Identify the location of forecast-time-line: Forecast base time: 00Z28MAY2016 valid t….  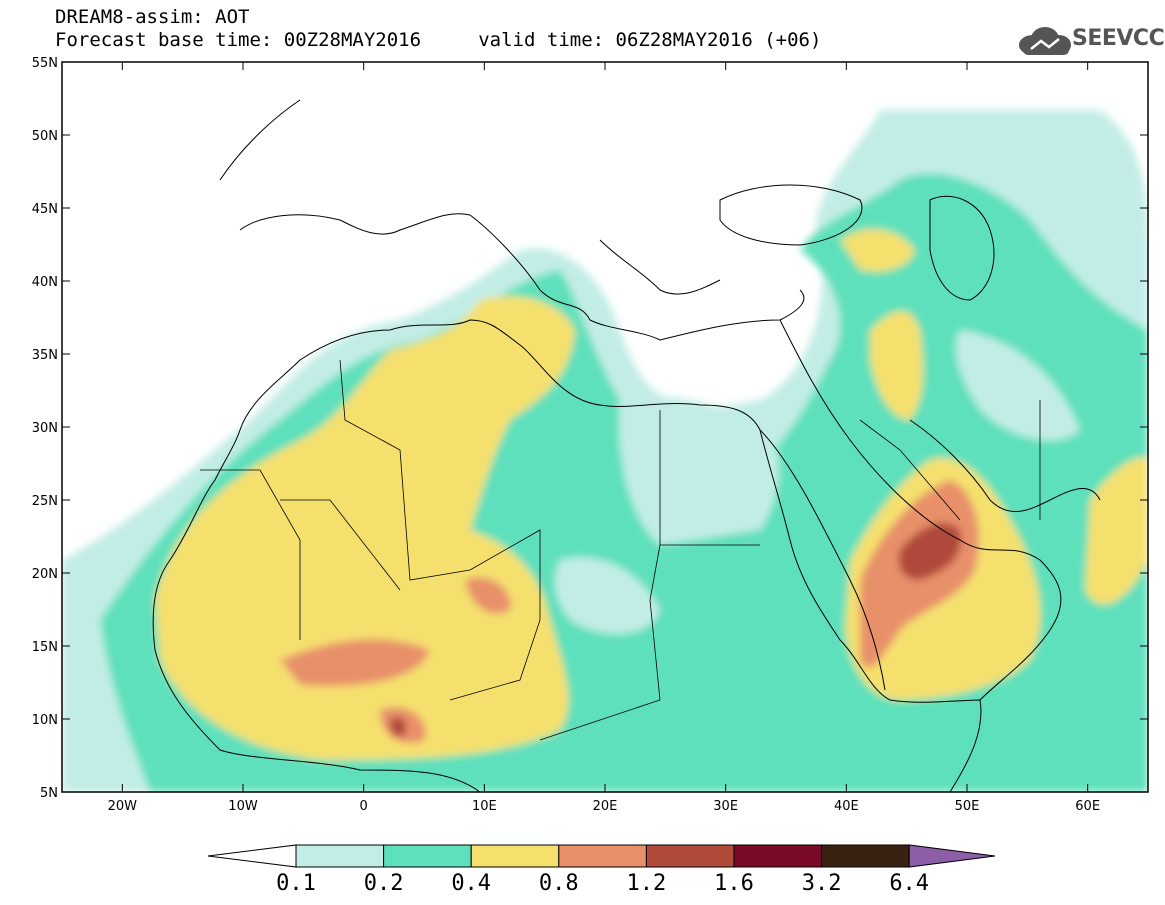
(438, 40).